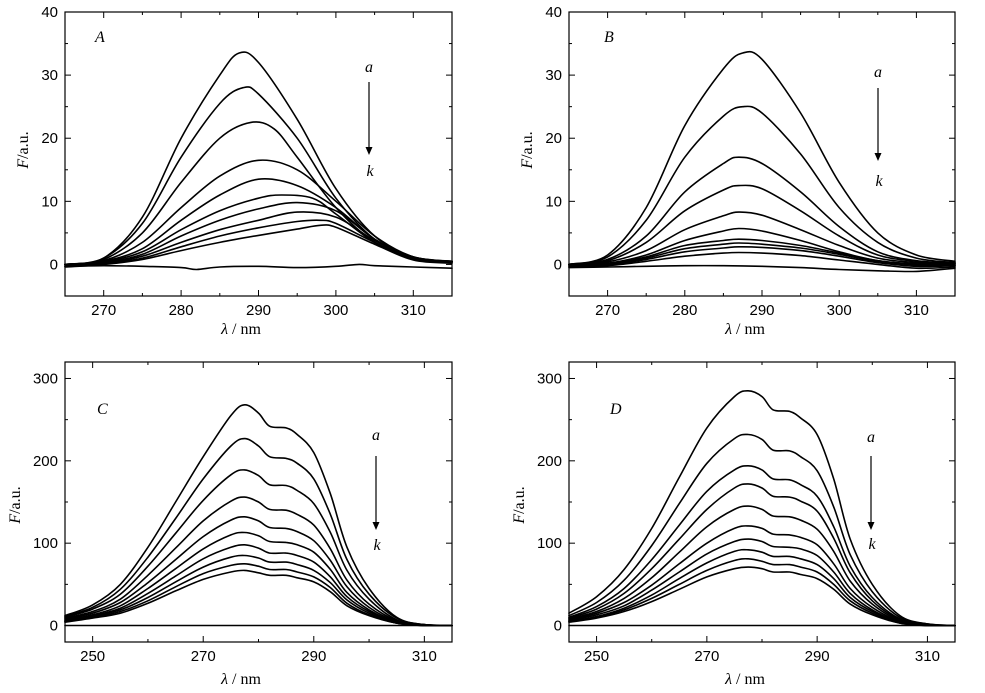  I want to click on panel-label: B, so click(609, 37).